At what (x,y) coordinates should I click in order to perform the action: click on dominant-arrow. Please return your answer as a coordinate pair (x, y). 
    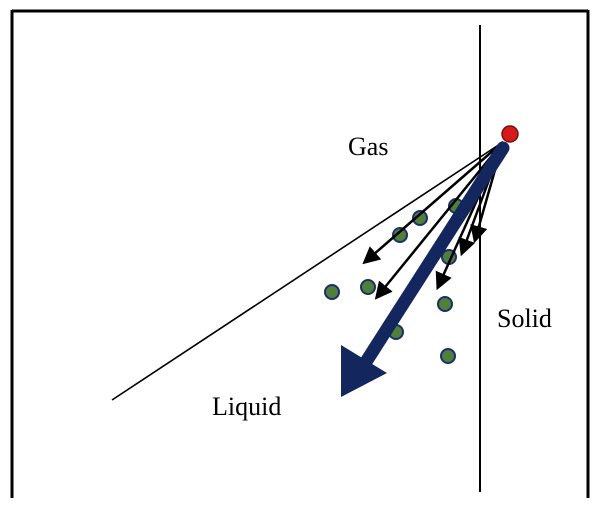
    Looking at the image, I should click on (425, 269).